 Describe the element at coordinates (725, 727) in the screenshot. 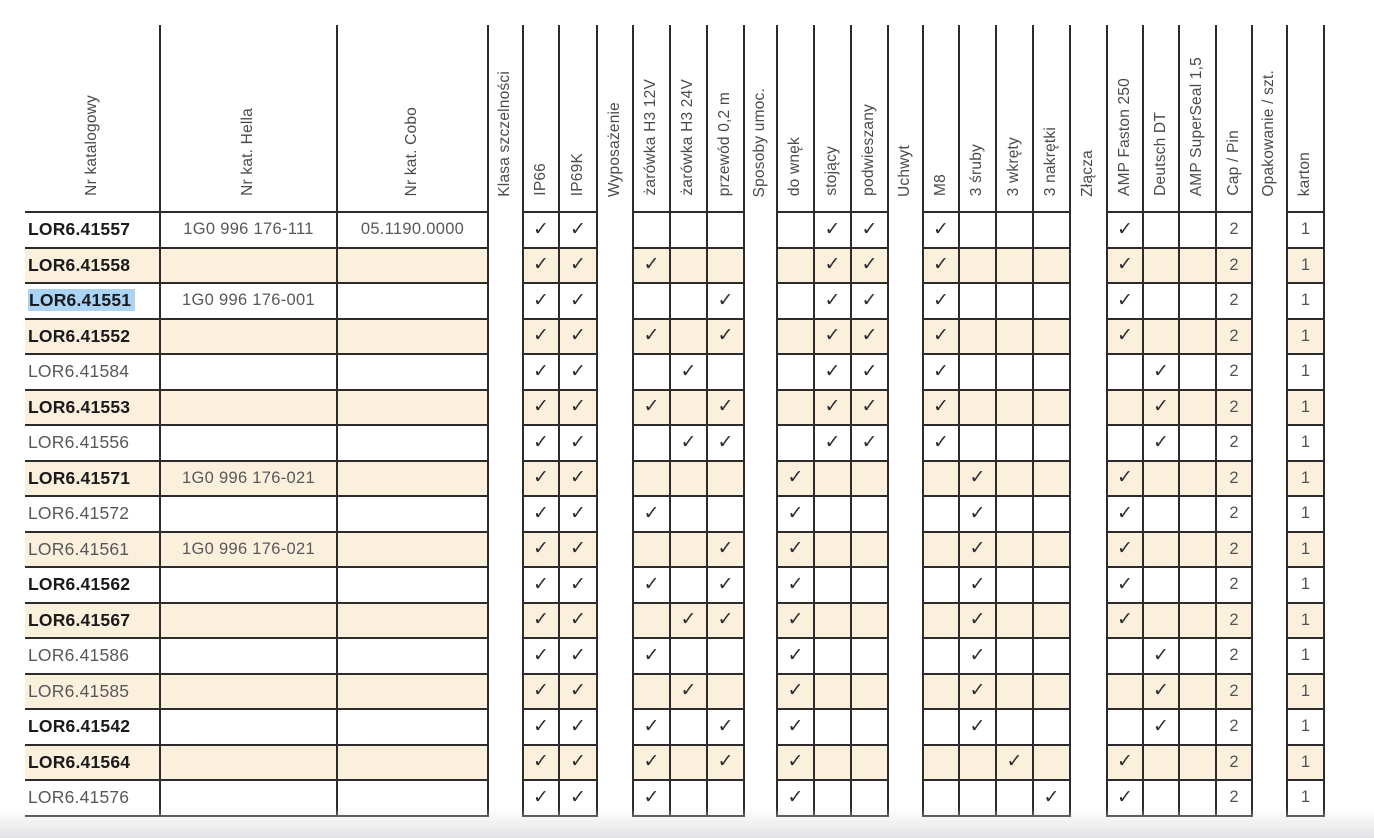

I see `check-cell-przewod: ✓` at that location.